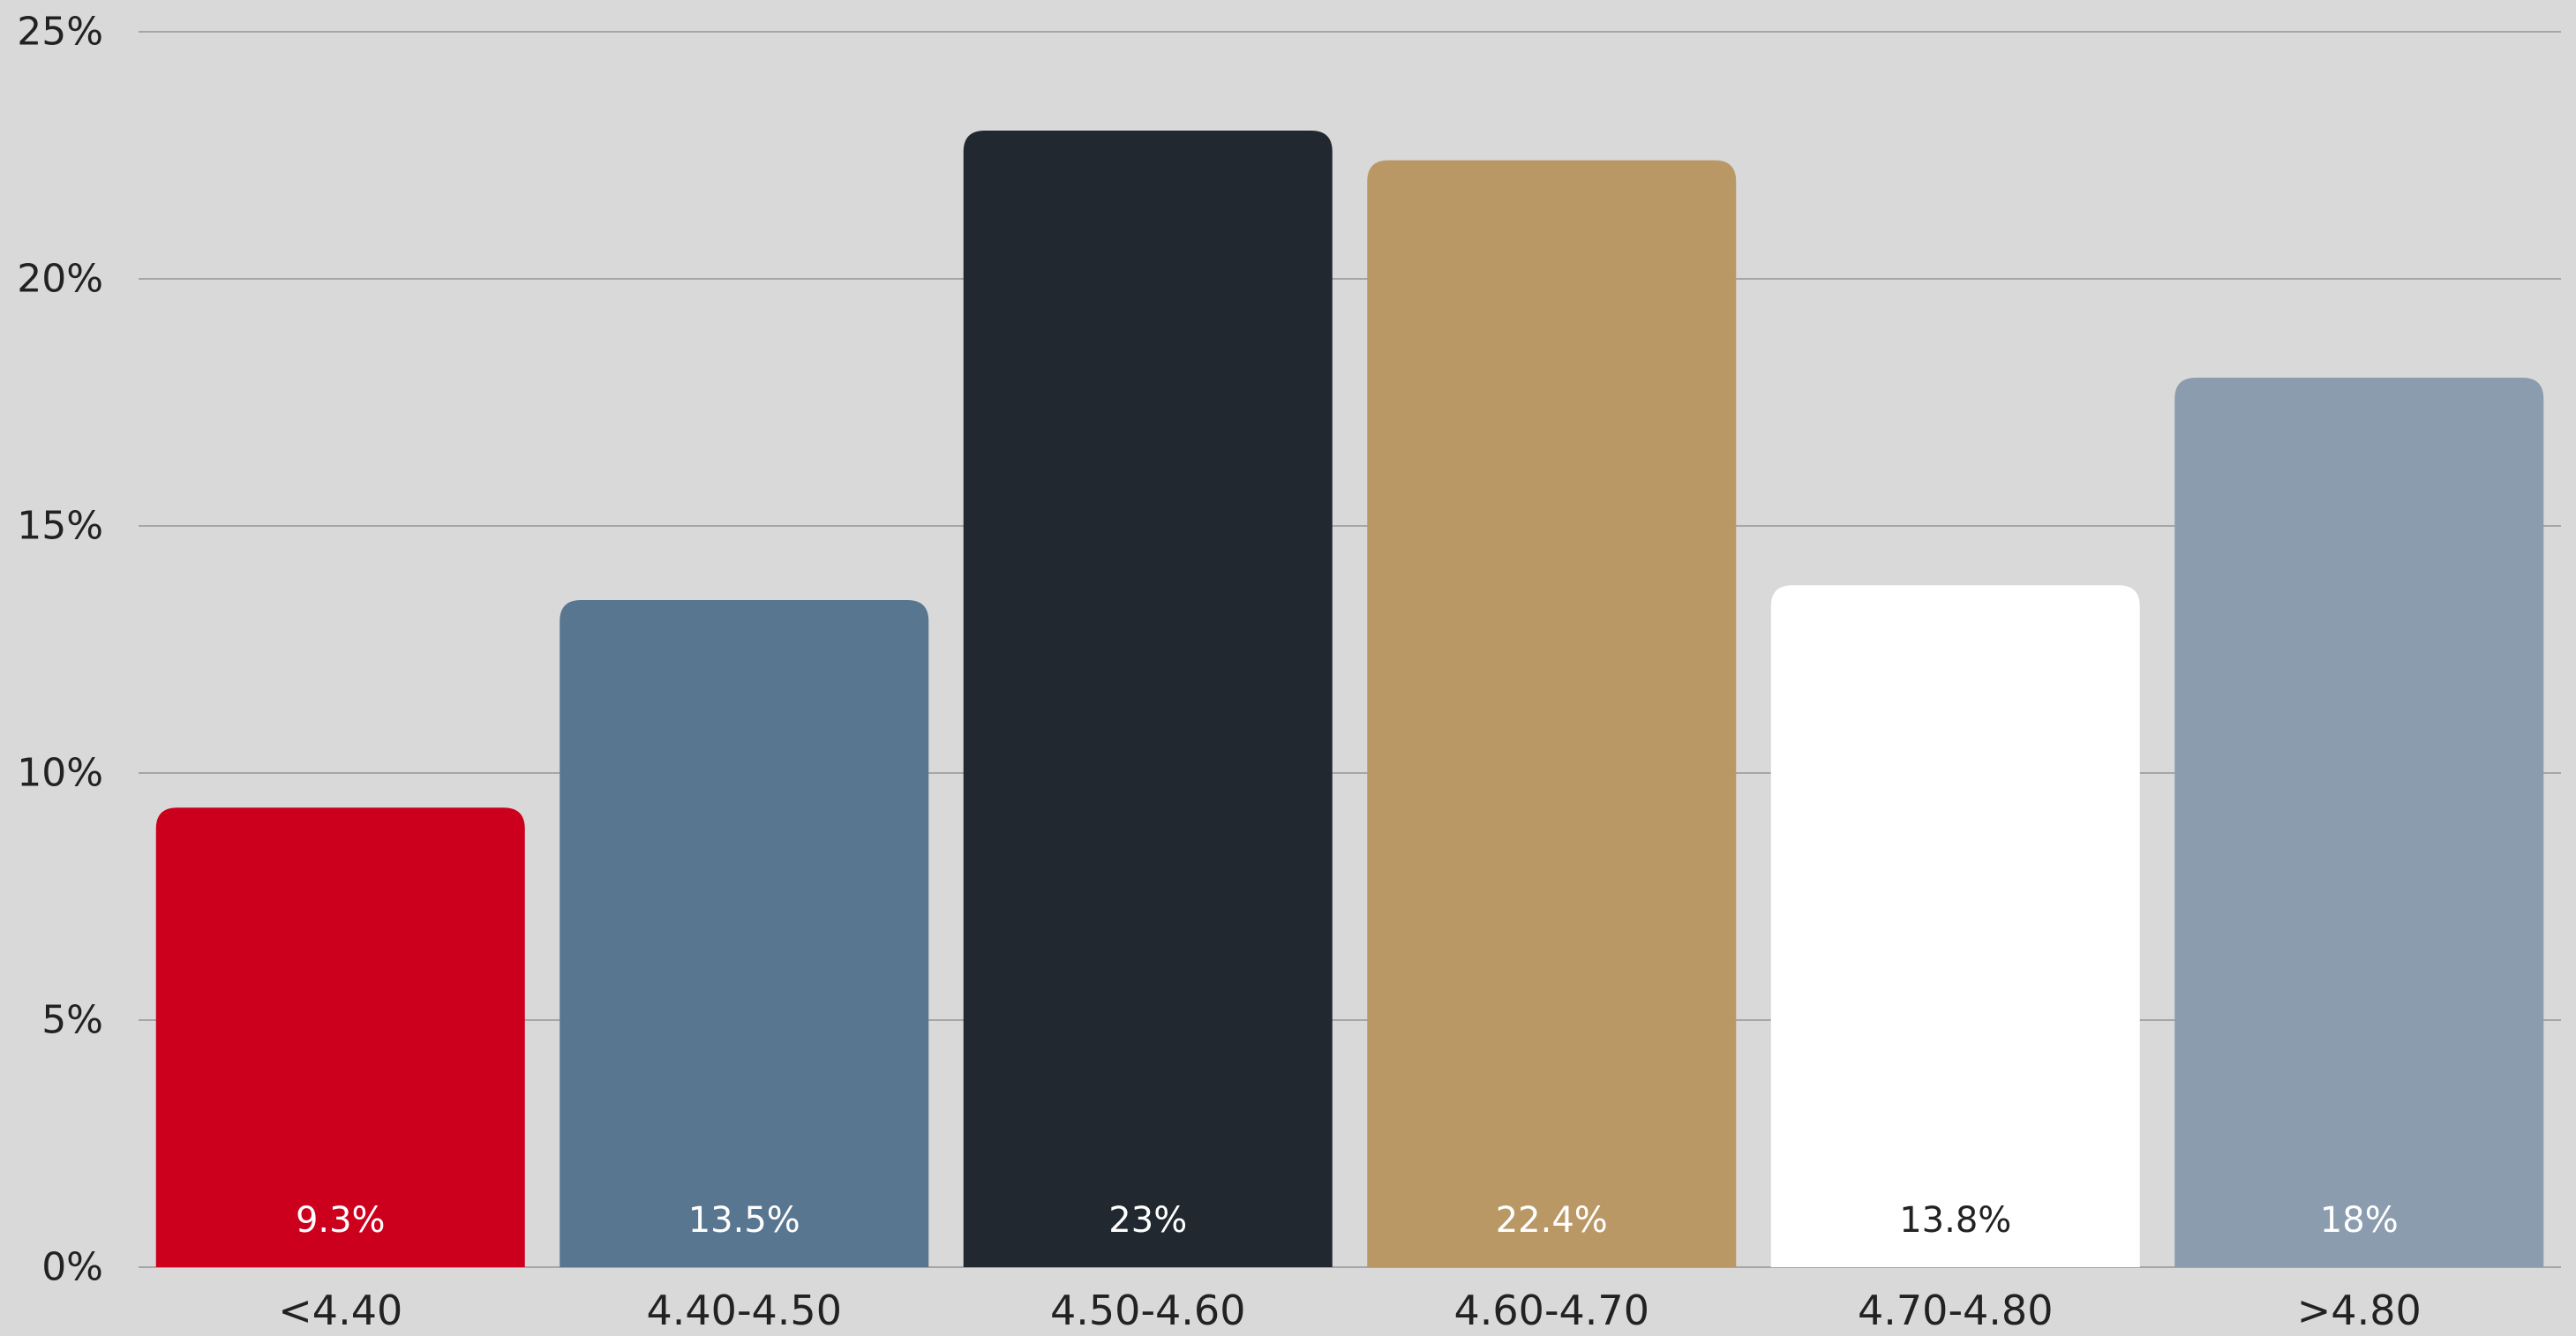 The image size is (2576, 1336). Describe the element at coordinates (744, 1220) in the screenshot. I see `data-label: 13.5%` at that location.